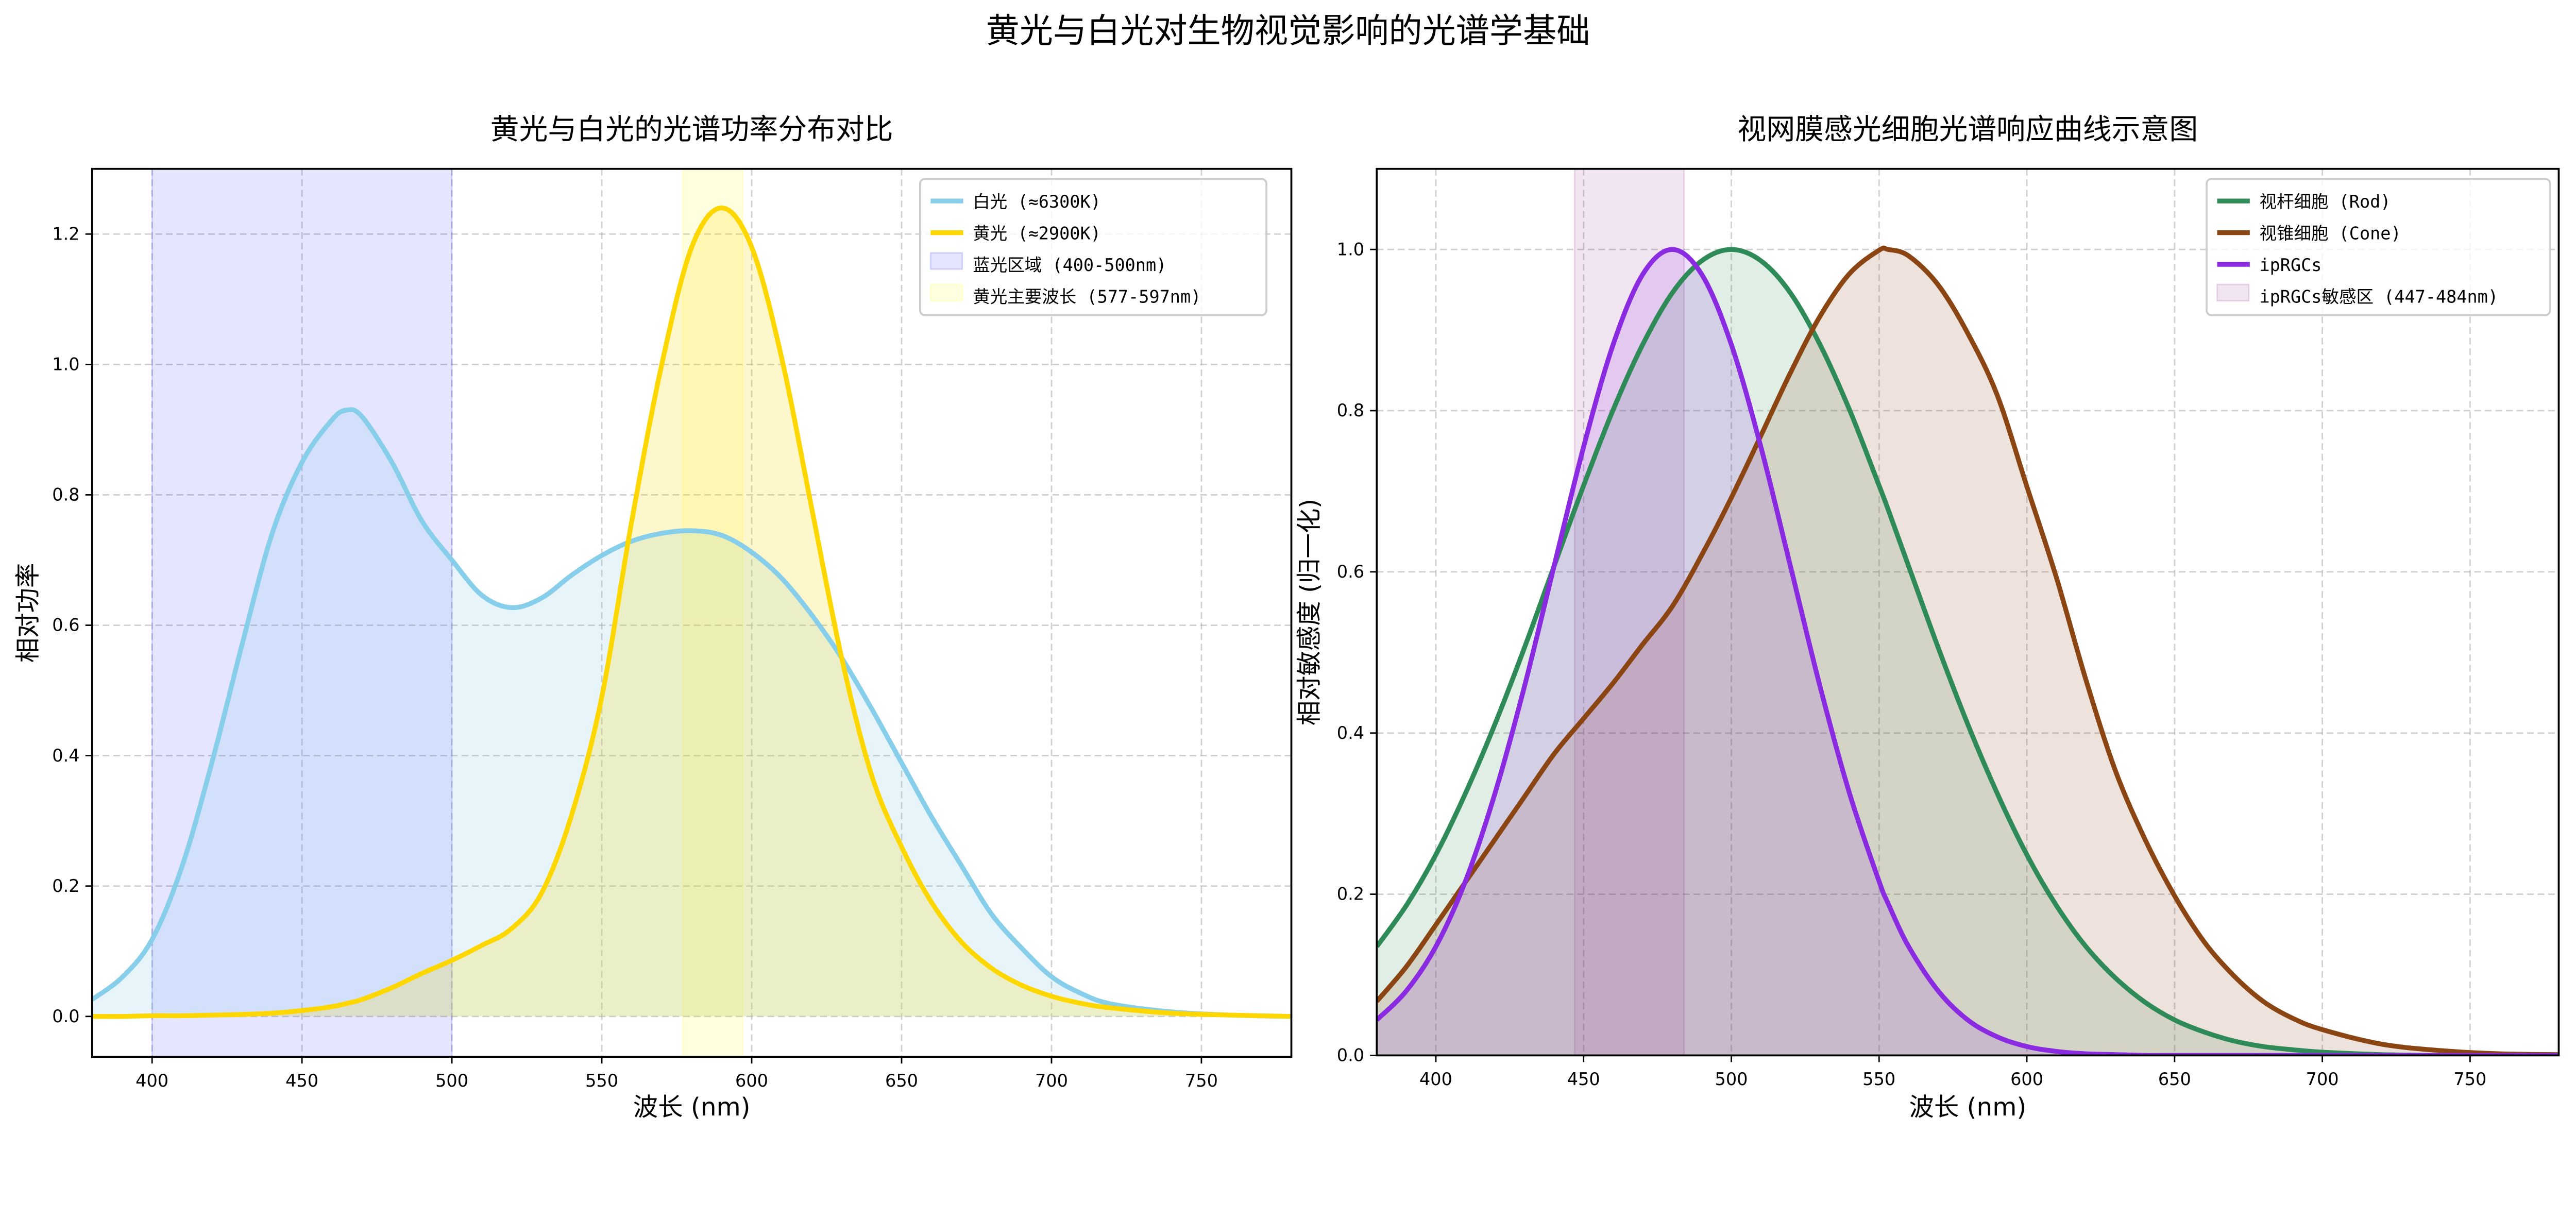 Image resolution: width=2576 pixels, height=1218 pixels. Describe the element at coordinates (2378, 297) in the screenshot. I see `legend-label: ipRGCs敏感区 (447-484nm)` at that location.